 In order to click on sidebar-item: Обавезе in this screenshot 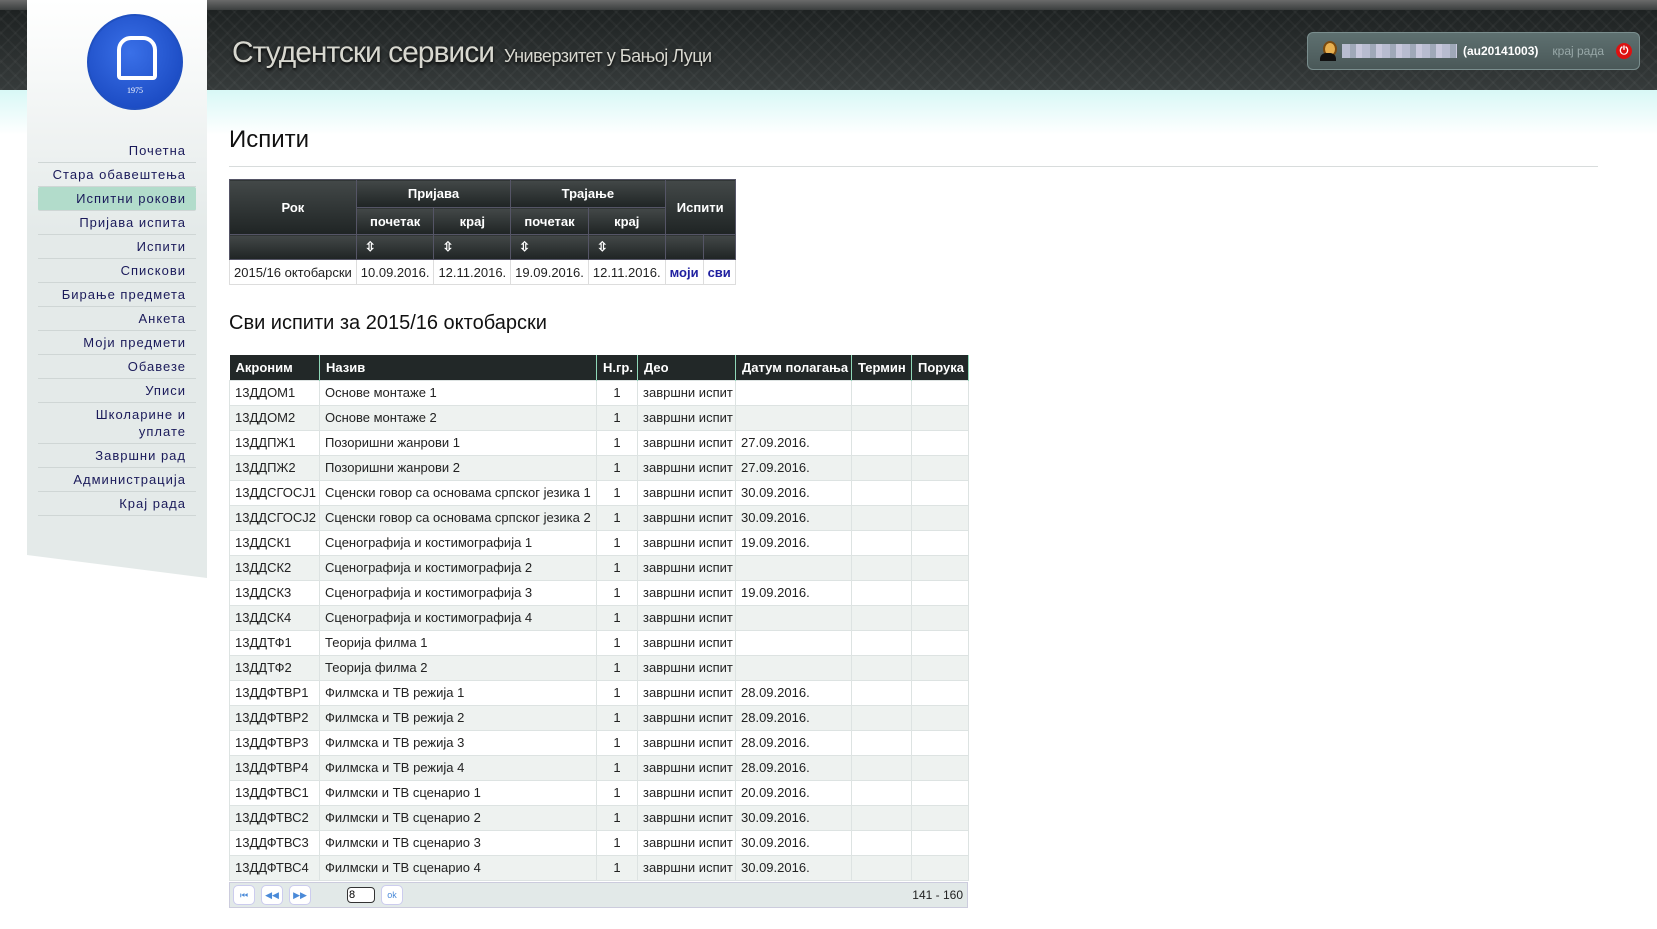, I will do `click(117, 367)`.